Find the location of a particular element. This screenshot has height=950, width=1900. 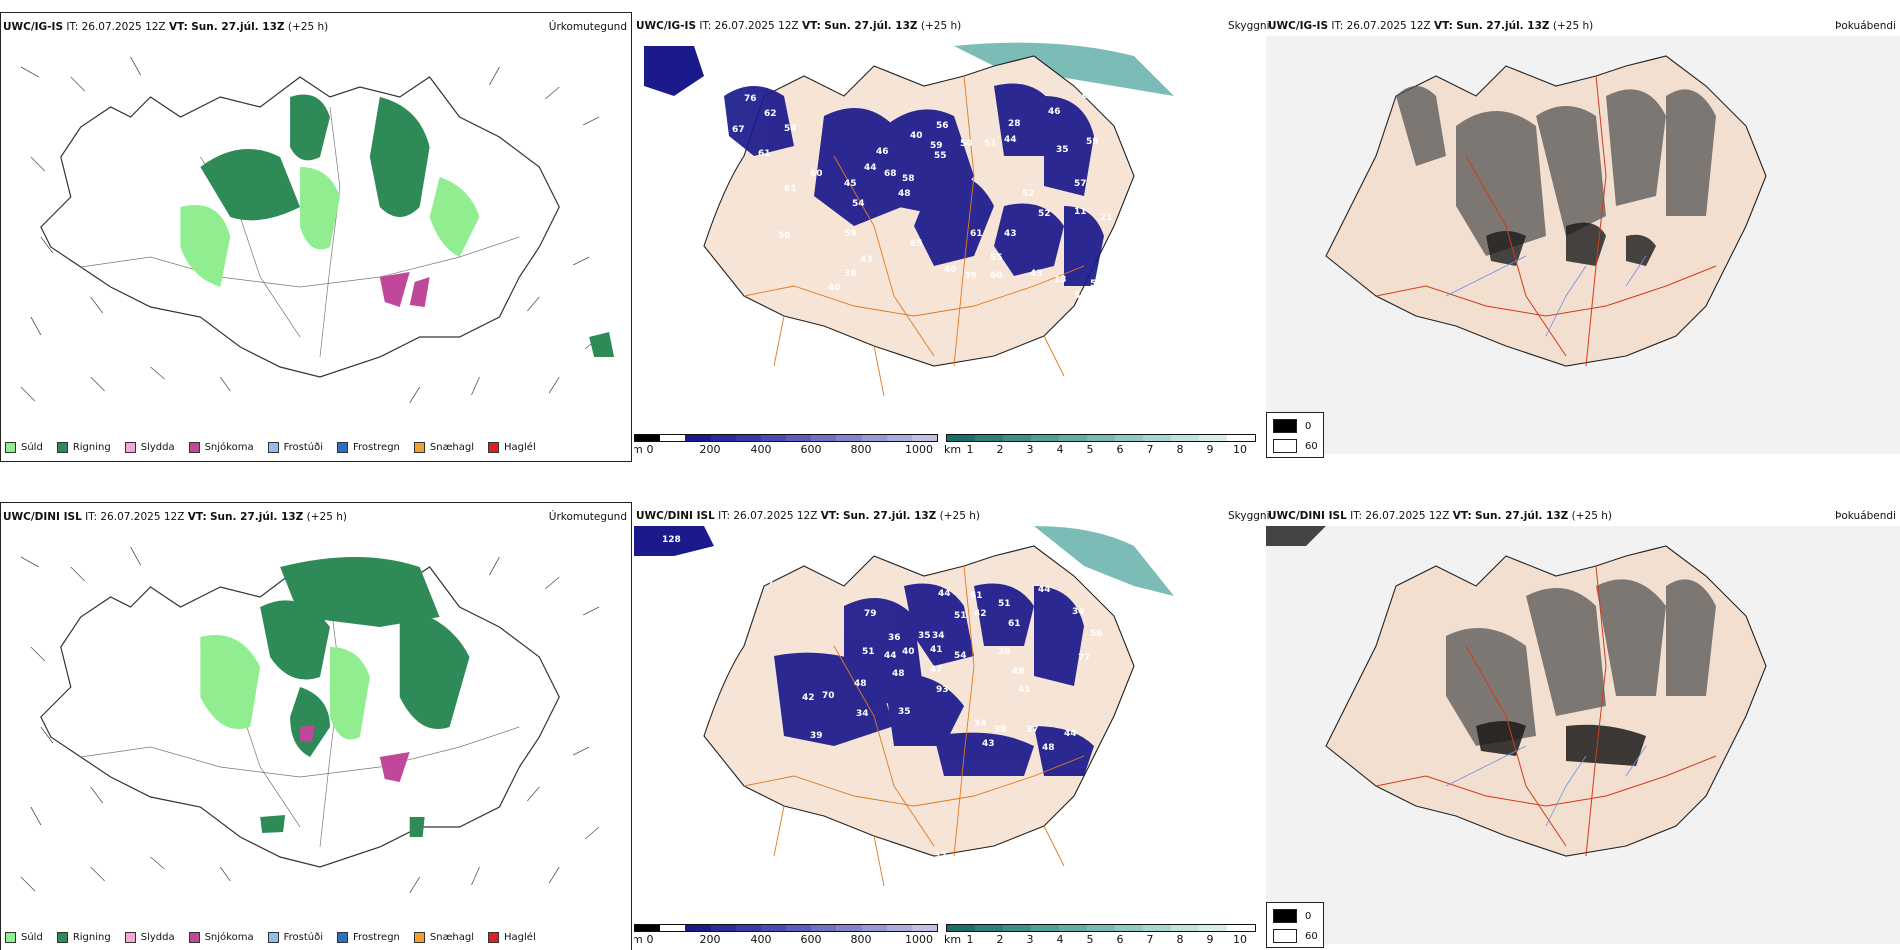

fog-legend-row: 60 is located at coordinates (1295, 446).